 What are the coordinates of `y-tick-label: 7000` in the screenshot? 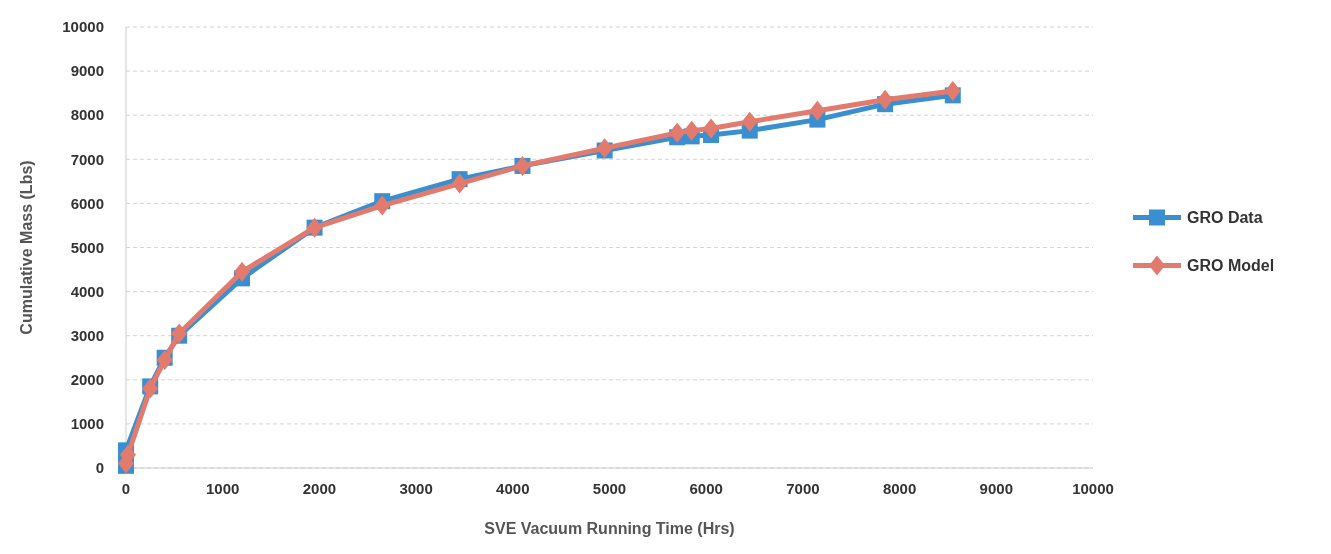 It's located at (87, 159).